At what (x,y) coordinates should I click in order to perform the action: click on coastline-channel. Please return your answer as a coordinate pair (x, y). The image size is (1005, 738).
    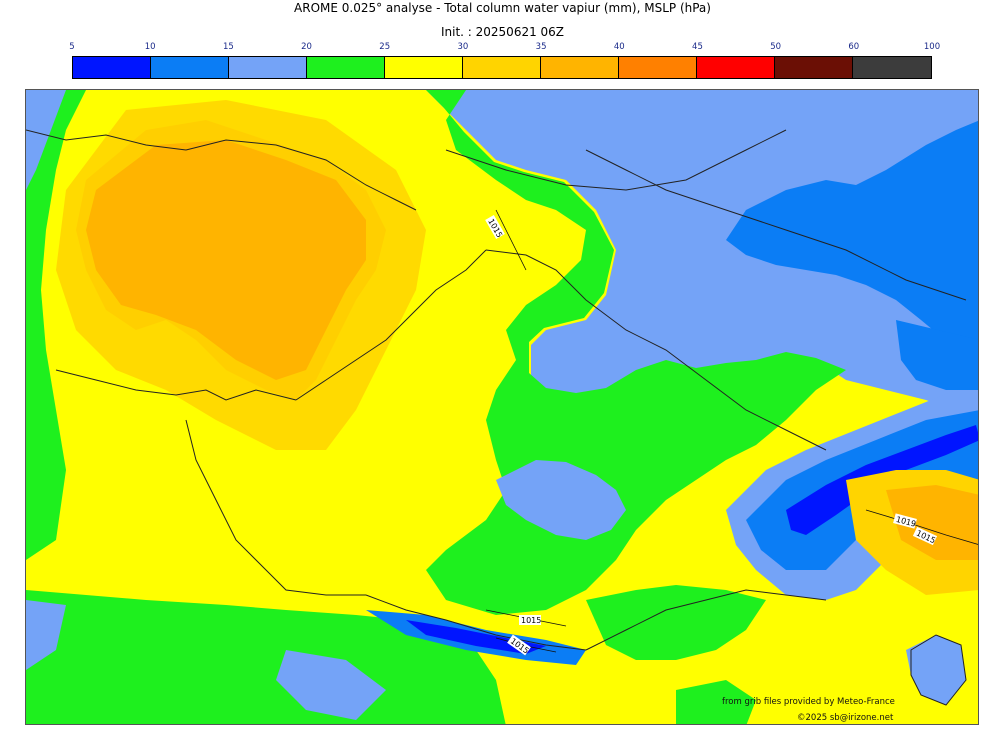
    Looking at the image, I should click on (391, 325).